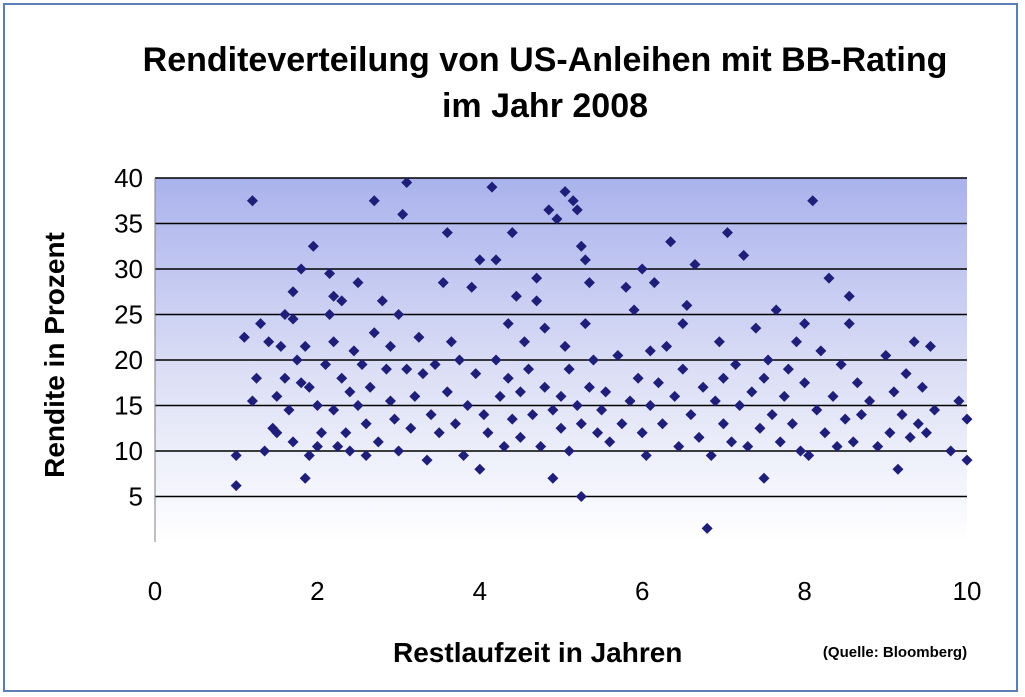  Describe the element at coordinates (967, 591) in the screenshot. I see `x-tick-label: 10` at that location.